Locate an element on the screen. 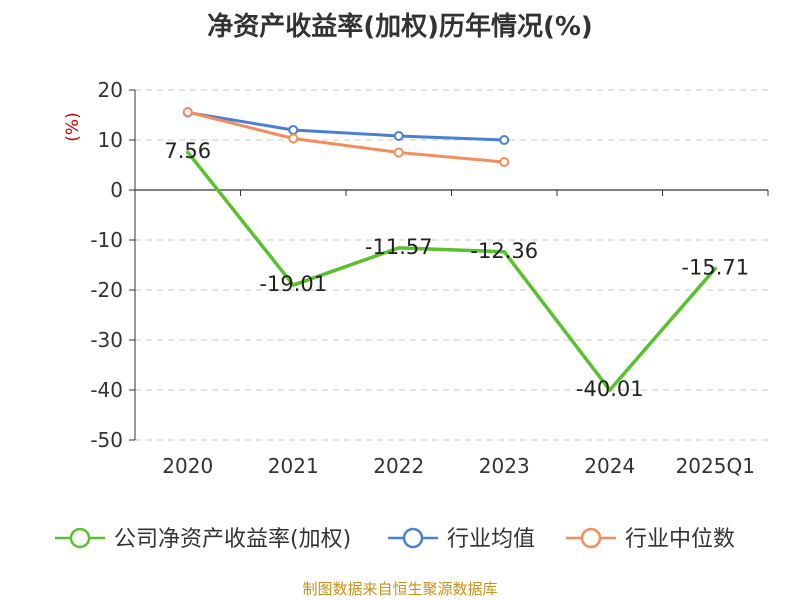 This screenshot has height=600, width=800. data-label: -11.57 is located at coordinates (399, 247).